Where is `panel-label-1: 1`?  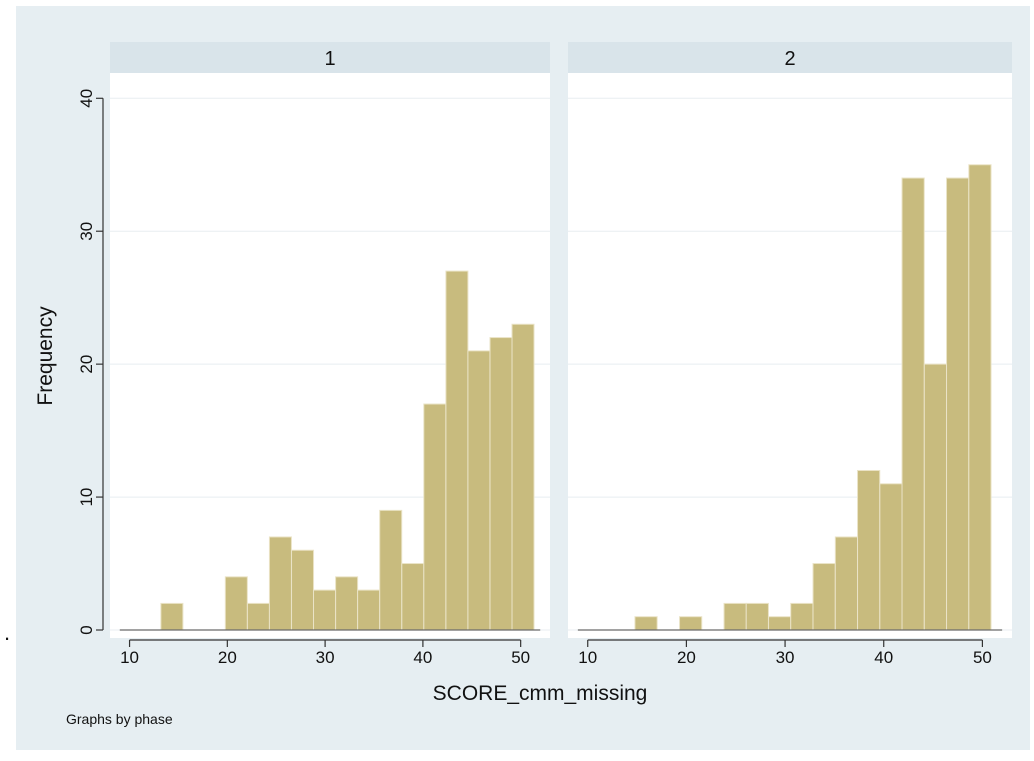 panel-label-1: 1 is located at coordinates (329, 59).